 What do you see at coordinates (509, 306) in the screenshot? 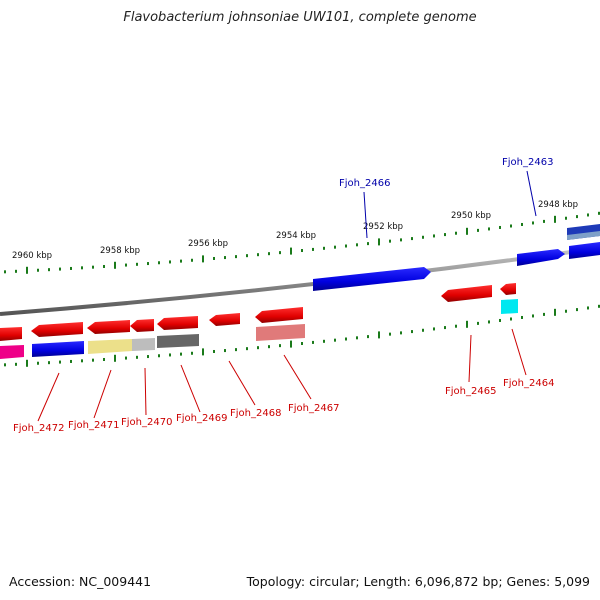
I see `gene-feature-fjoh-2464-b` at bounding box center [509, 306].